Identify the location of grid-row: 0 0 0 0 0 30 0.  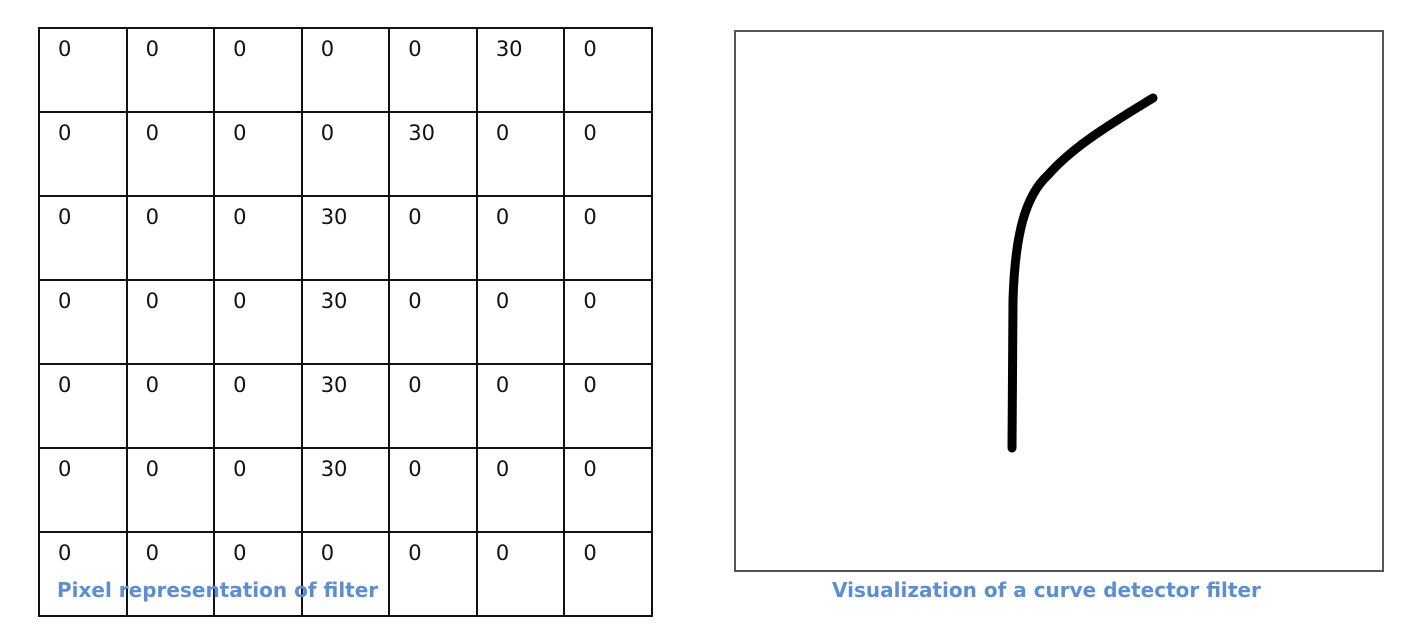
(345, 70).